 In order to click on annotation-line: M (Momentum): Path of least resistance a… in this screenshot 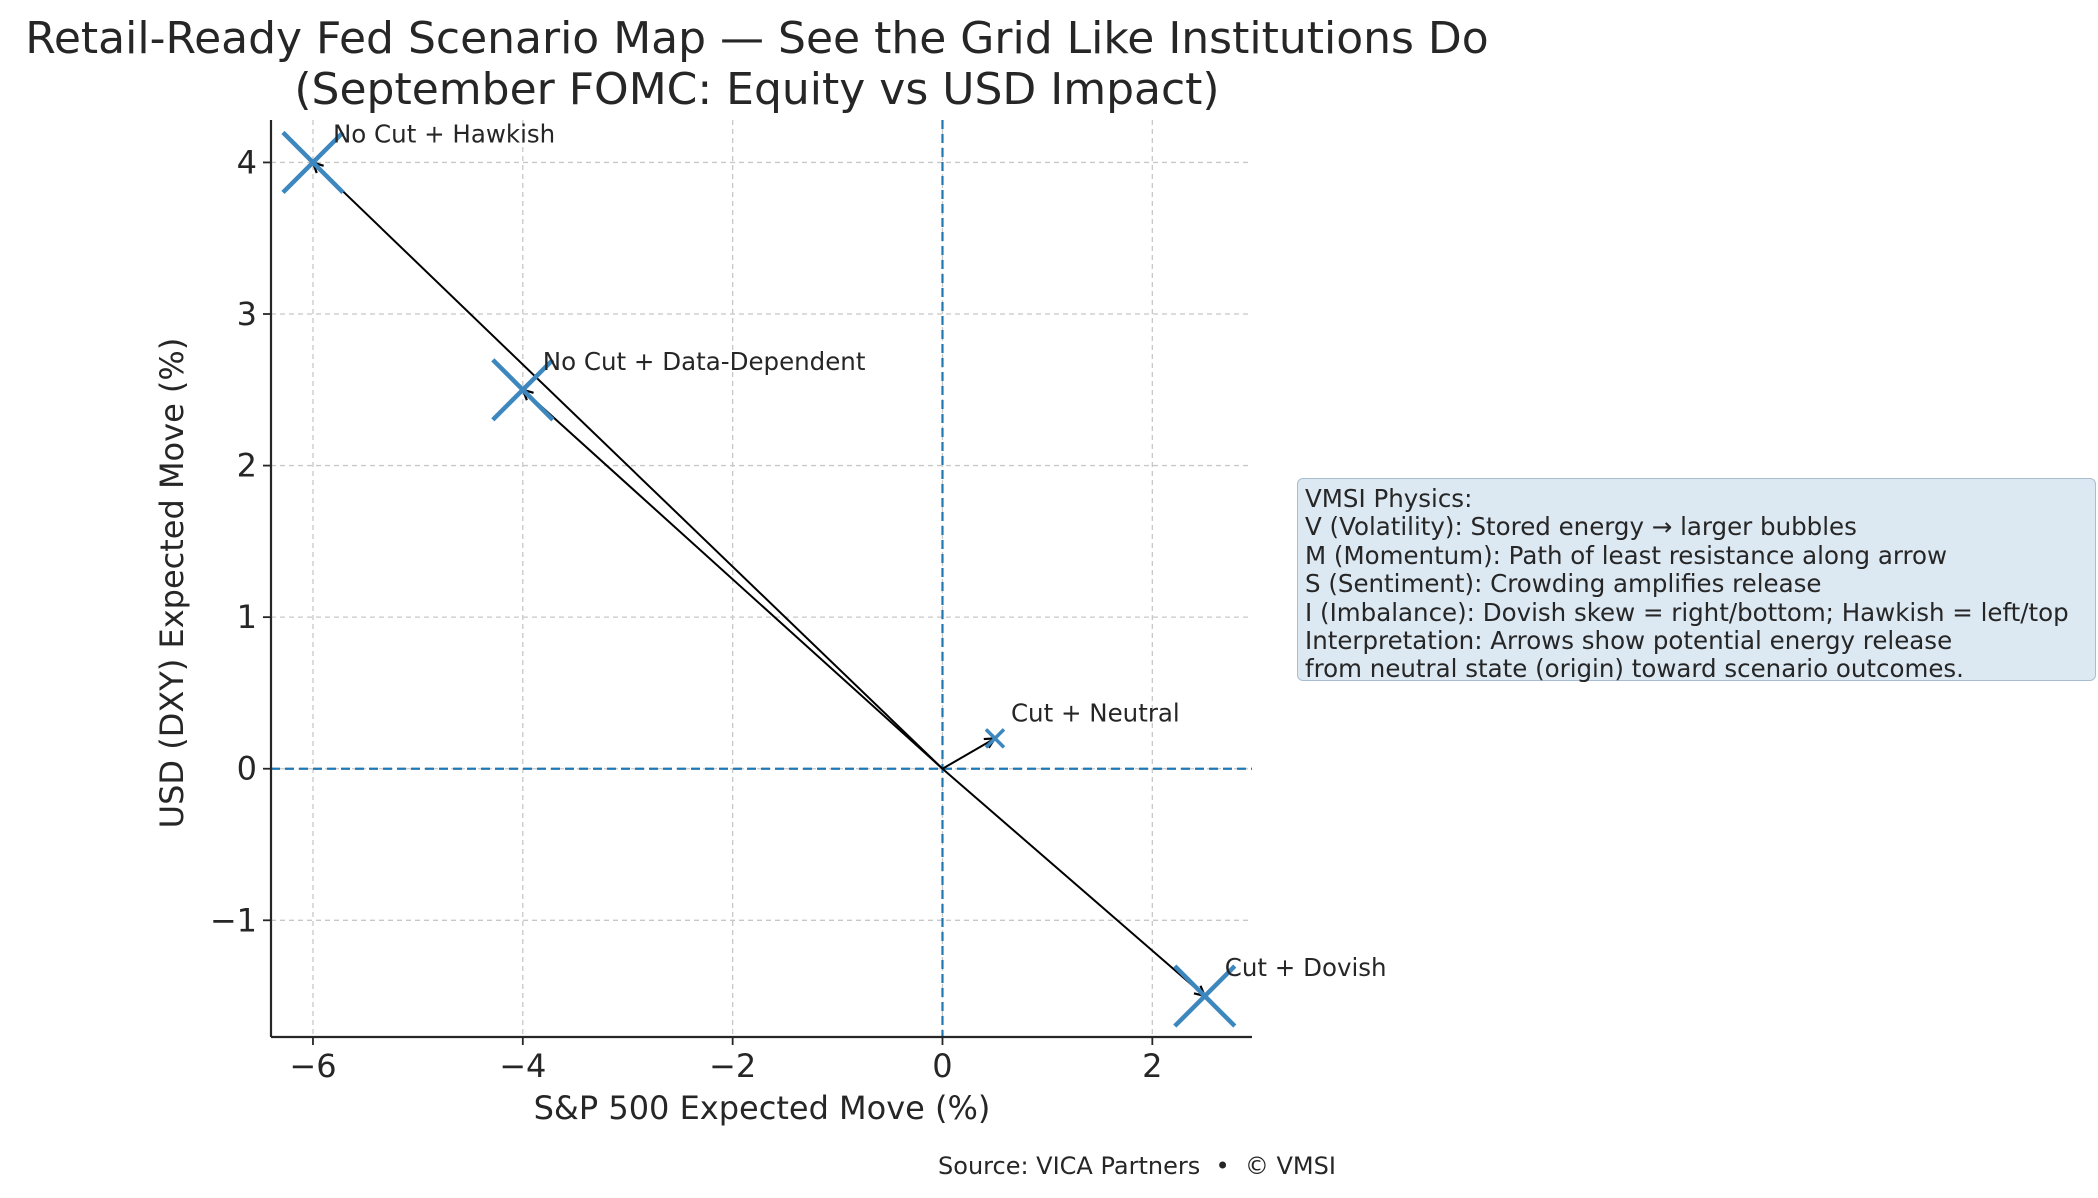, I will do `click(1626, 555)`.